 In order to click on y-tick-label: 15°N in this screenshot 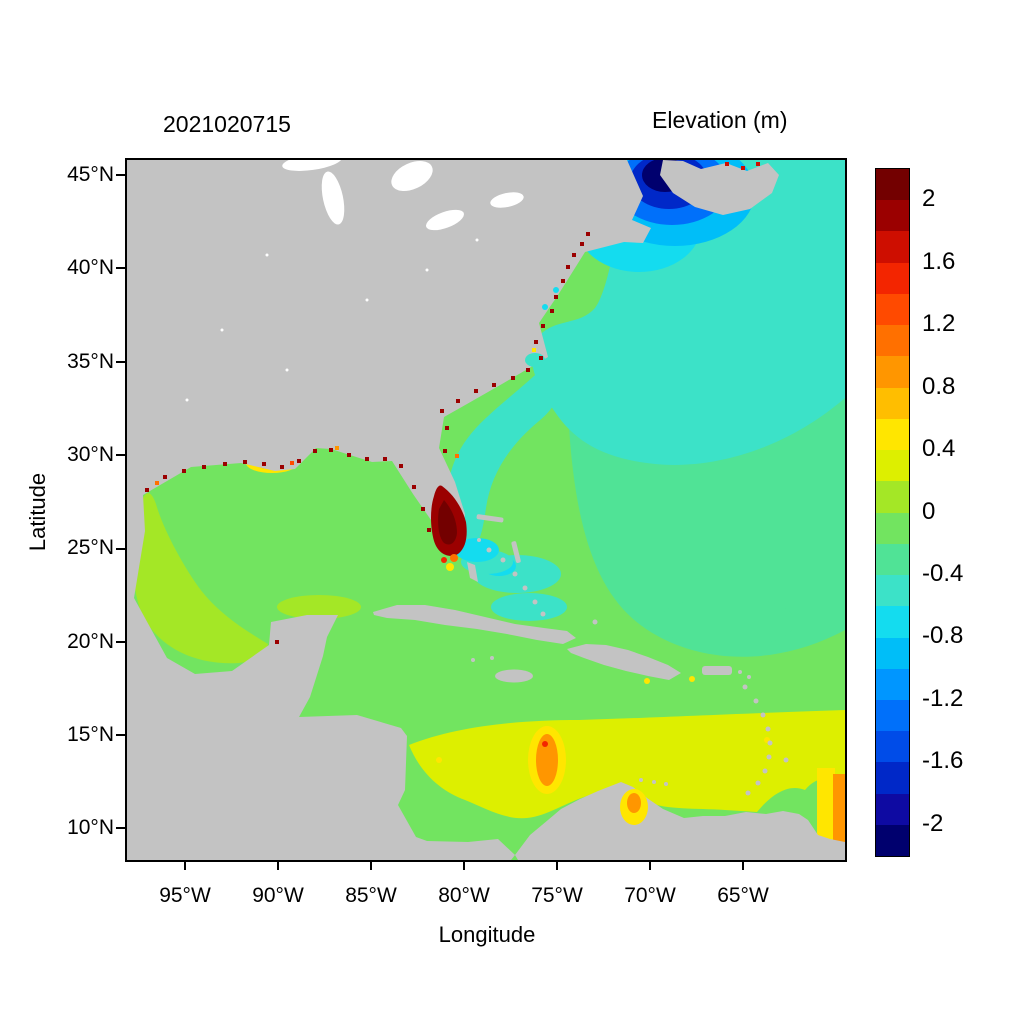, I will do `click(90, 734)`.